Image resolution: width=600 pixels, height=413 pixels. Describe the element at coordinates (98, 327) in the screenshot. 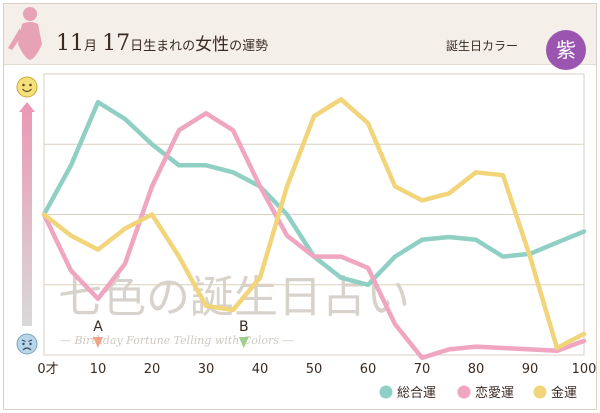

I see `marker-label-a: A` at that location.